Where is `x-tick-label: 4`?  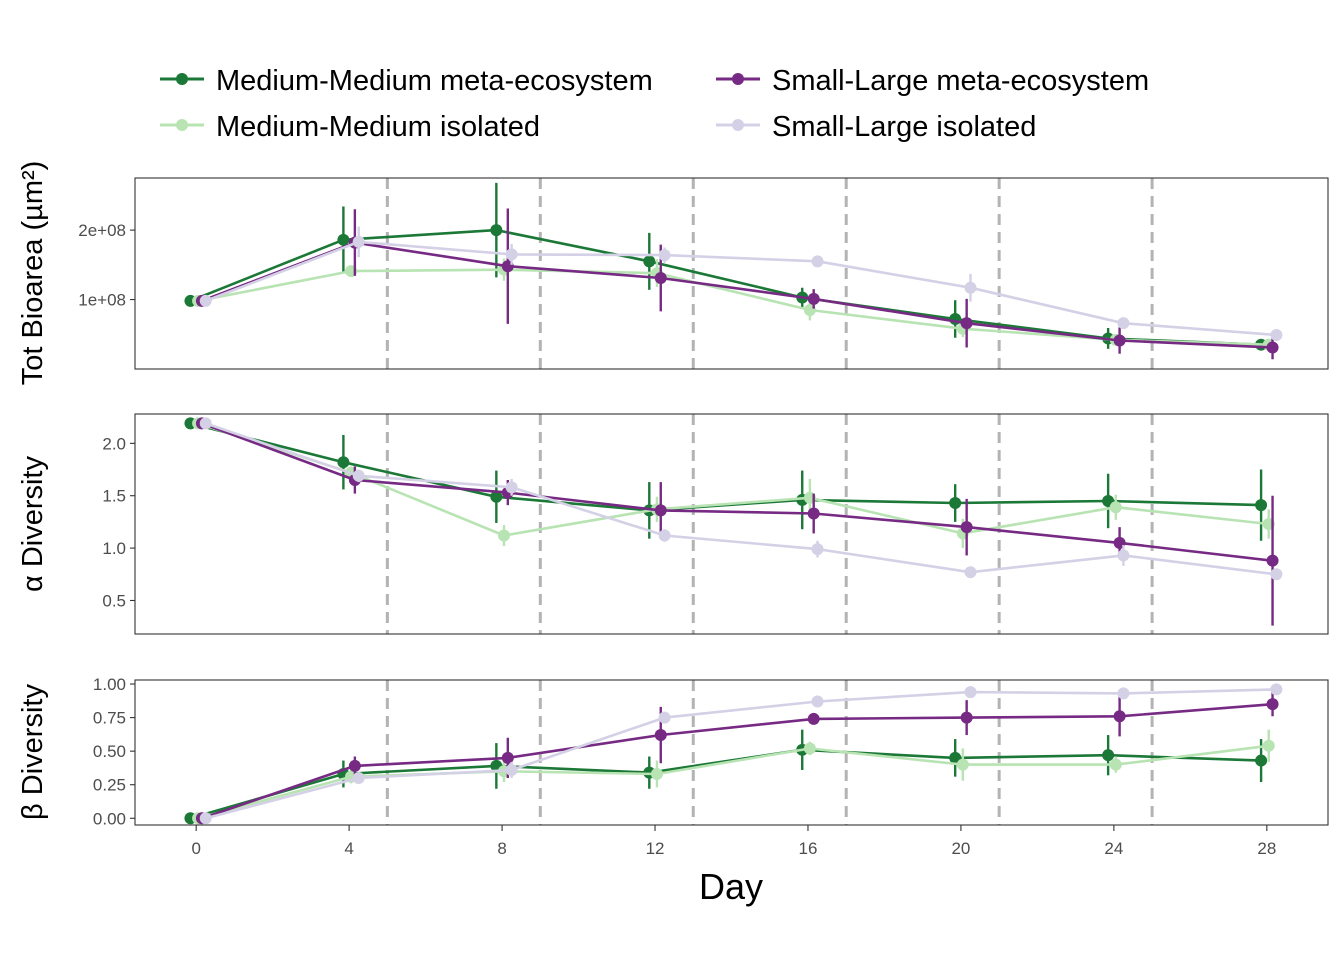 x-tick-label: 4 is located at coordinates (348, 848).